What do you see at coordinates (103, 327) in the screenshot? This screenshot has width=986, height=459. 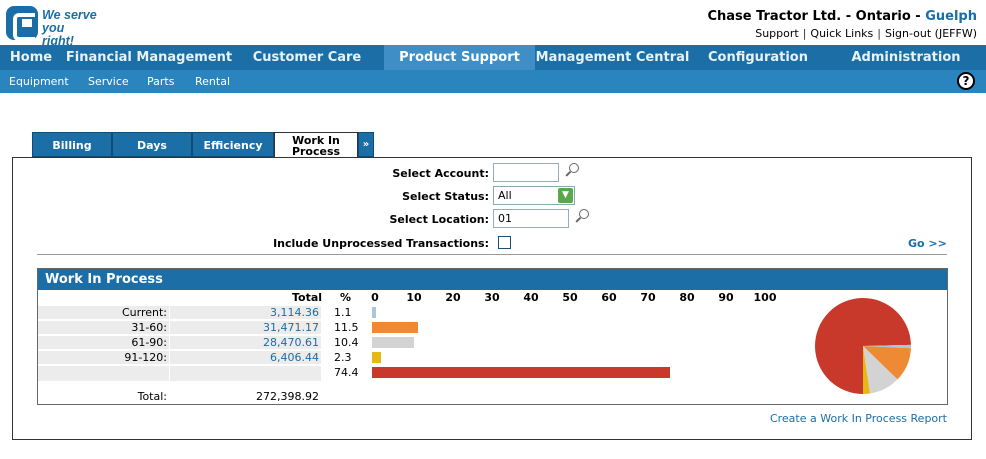 I see `row-label: 31-60:` at bounding box center [103, 327].